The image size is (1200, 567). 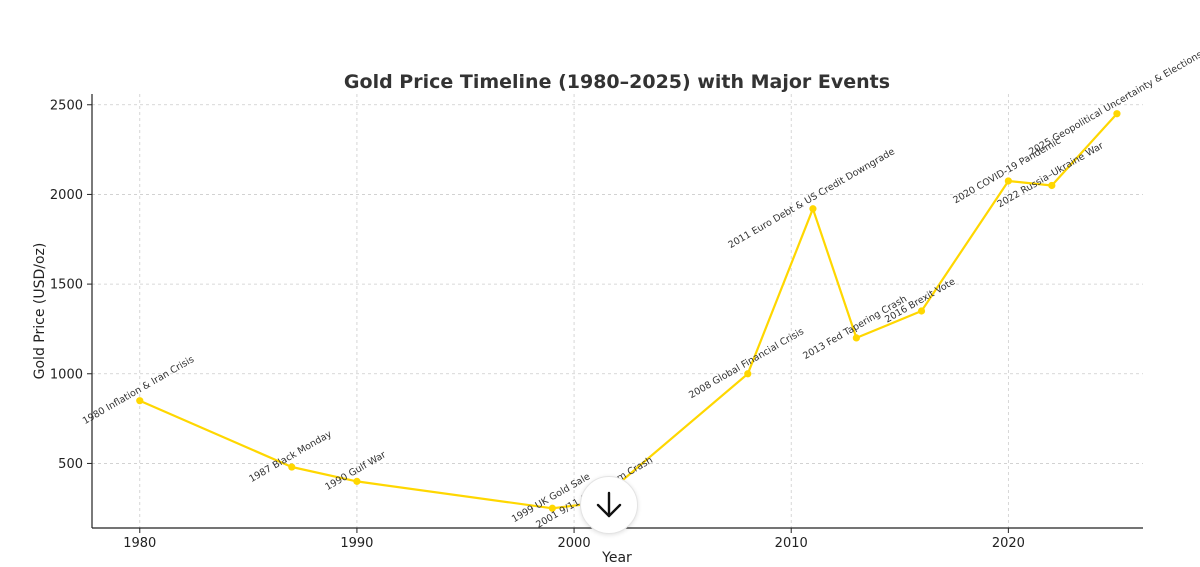 I want to click on arrow-down-icon, so click(x=609, y=504).